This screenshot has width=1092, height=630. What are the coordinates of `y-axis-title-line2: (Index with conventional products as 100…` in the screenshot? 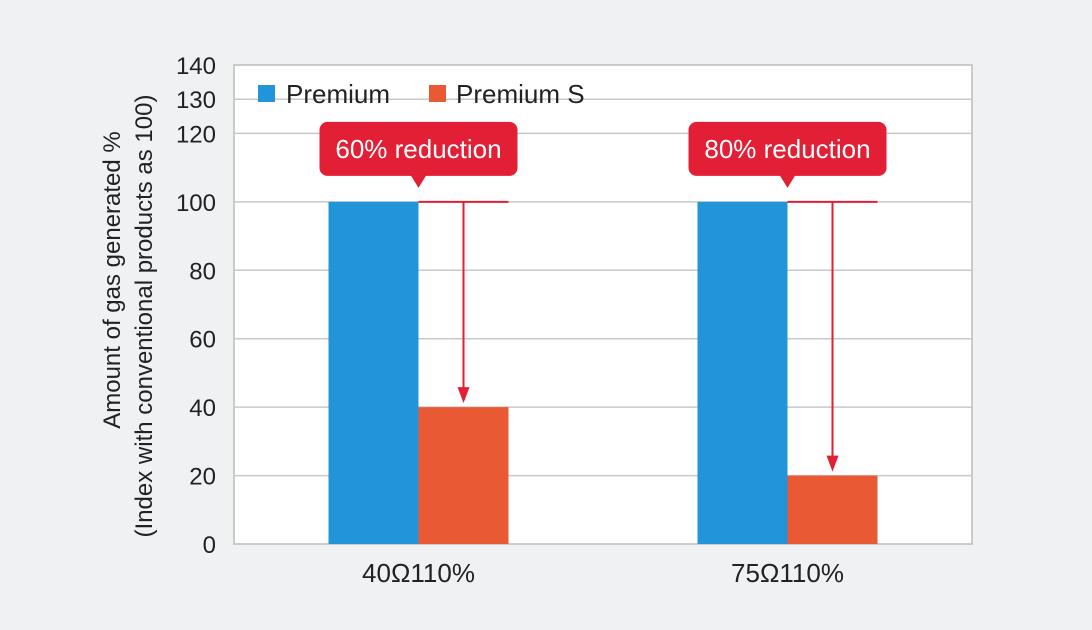 It's located at (144, 316).